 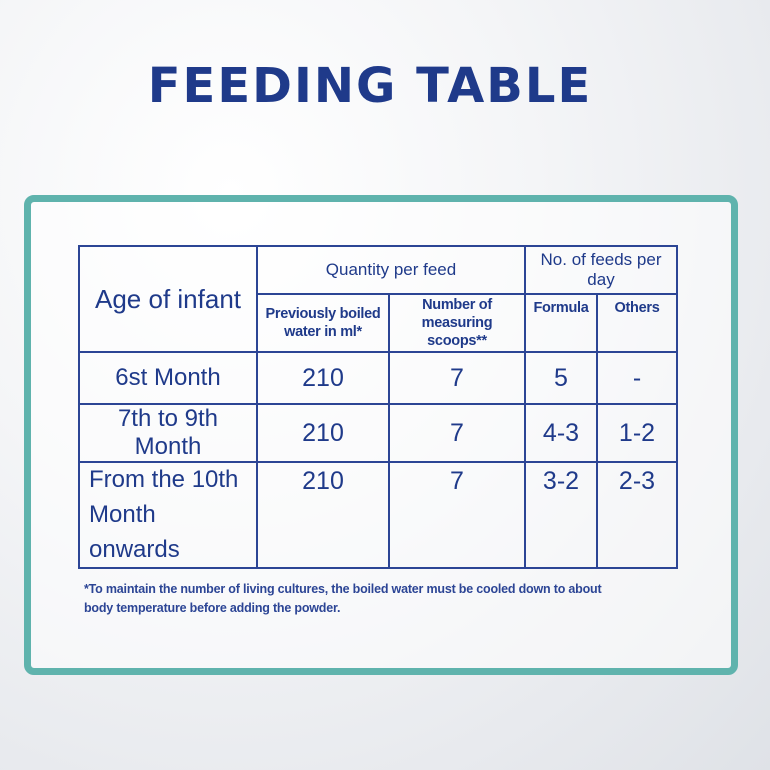 What do you see at coordinates (637, 378) in the screenshot?
I see `others-cell: -` at bounding box center [637, 378].